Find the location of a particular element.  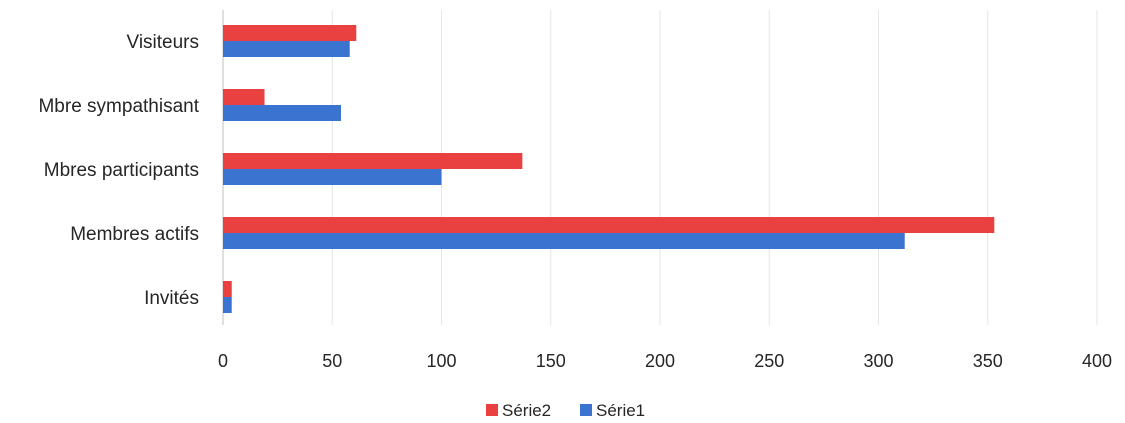

x-tick-label: 0 is located at coordinates (223, 361).